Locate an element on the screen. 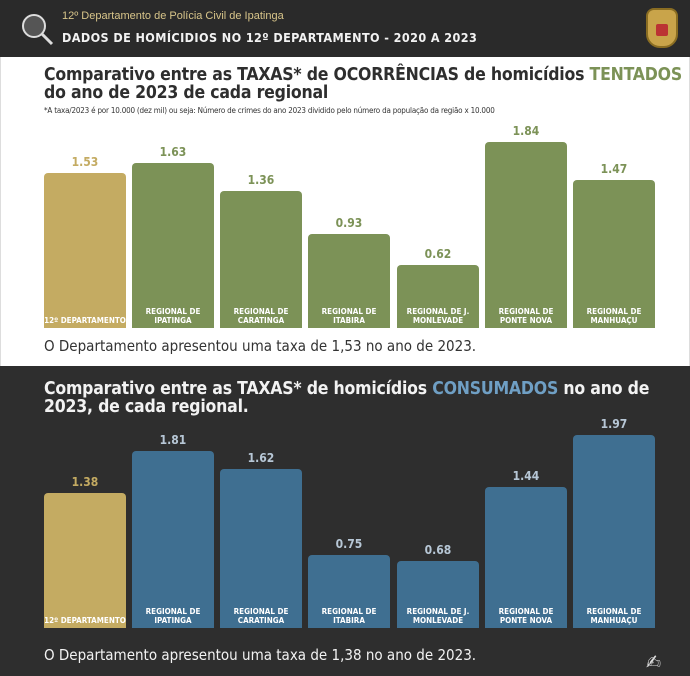  police-badge-icon is located at coordinates (662, 28).